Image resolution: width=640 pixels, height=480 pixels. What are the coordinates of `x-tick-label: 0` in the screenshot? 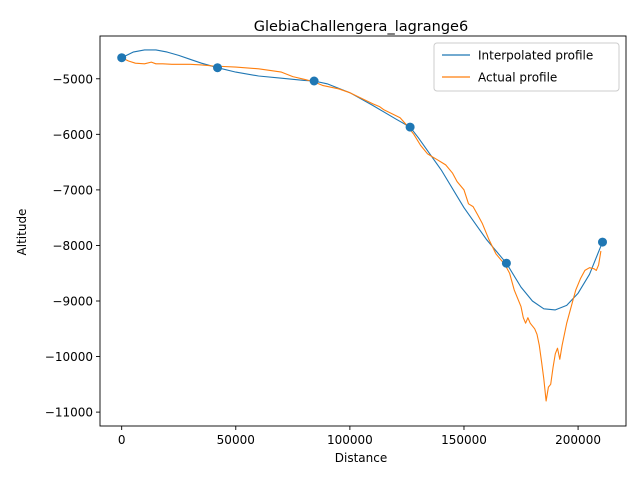 It's located at (122, 440).